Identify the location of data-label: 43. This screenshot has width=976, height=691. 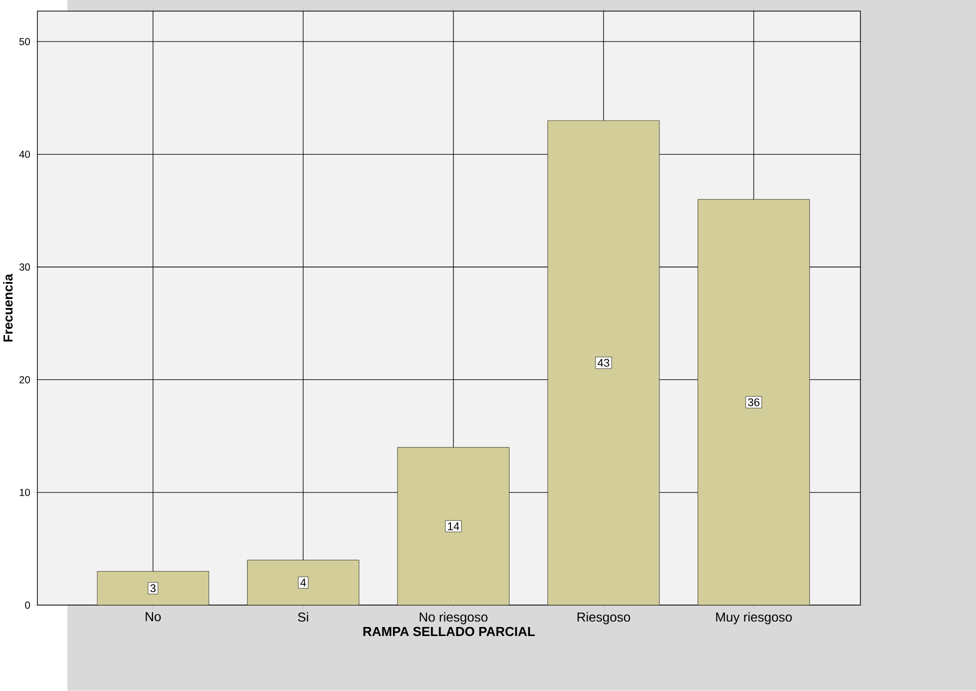
(604, 362).